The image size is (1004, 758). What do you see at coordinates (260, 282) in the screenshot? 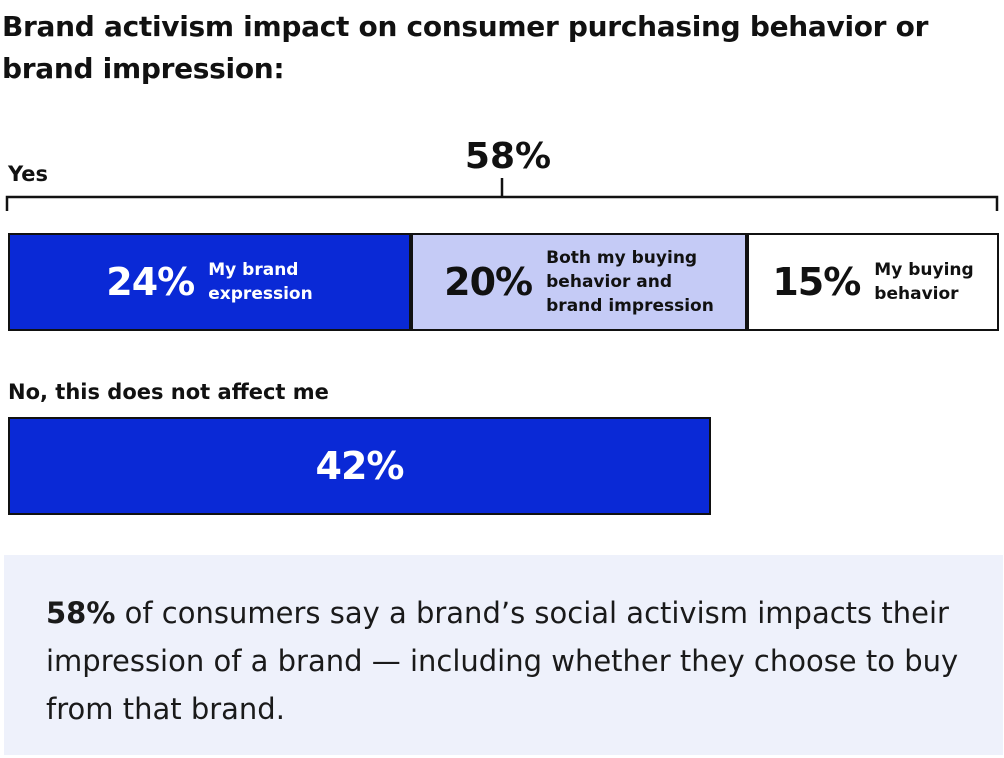
I see `yes-segment-1-label: My brand expression` at bounding box center [260, 282].